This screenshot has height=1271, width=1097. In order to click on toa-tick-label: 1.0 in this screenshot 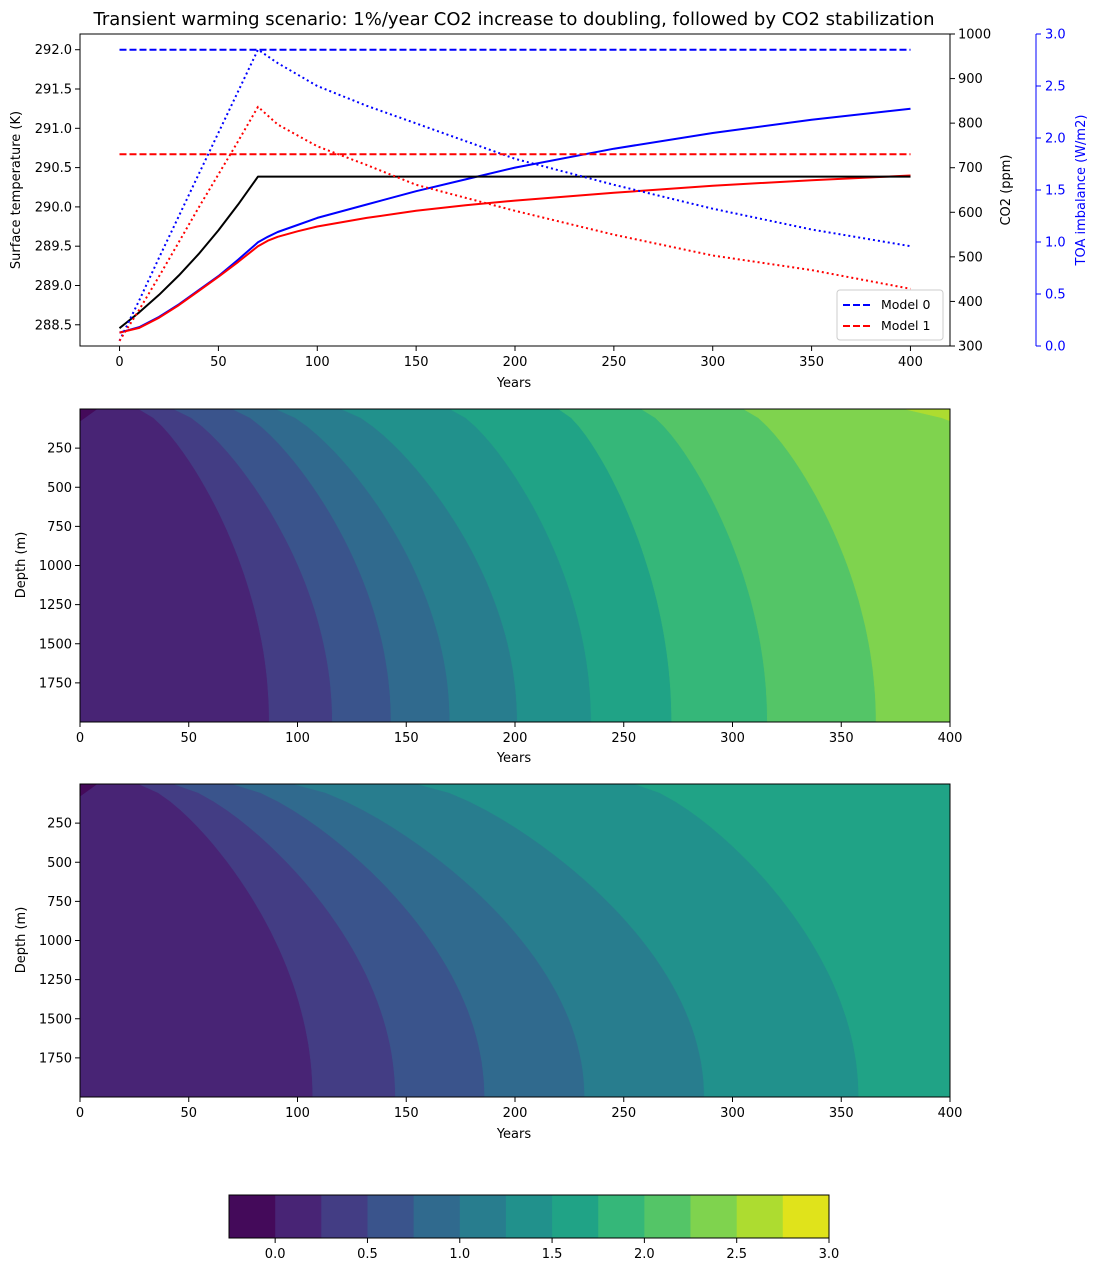, I will do `click(1055, 243)`.